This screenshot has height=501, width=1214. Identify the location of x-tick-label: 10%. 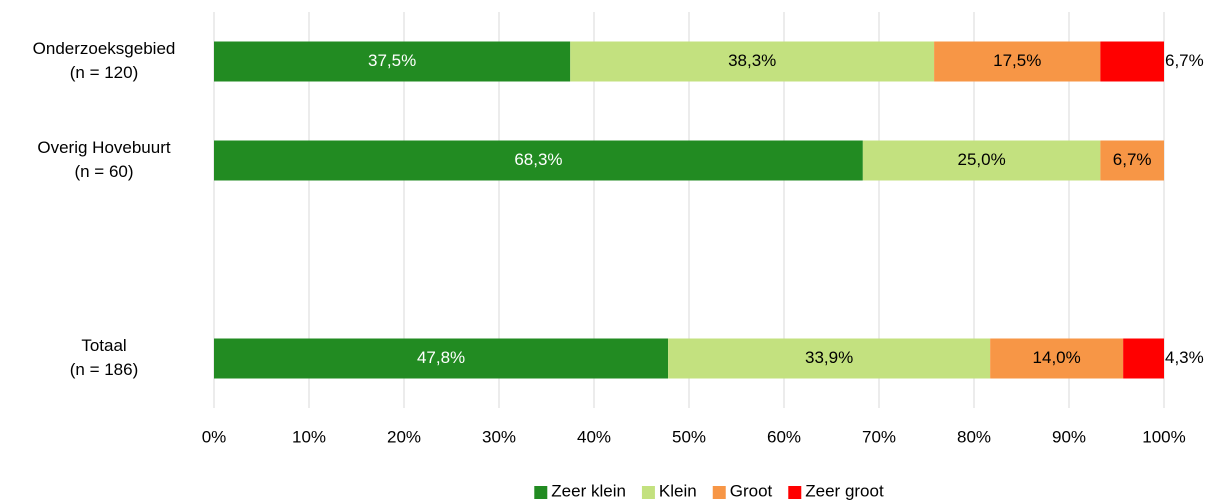
(309, 436).